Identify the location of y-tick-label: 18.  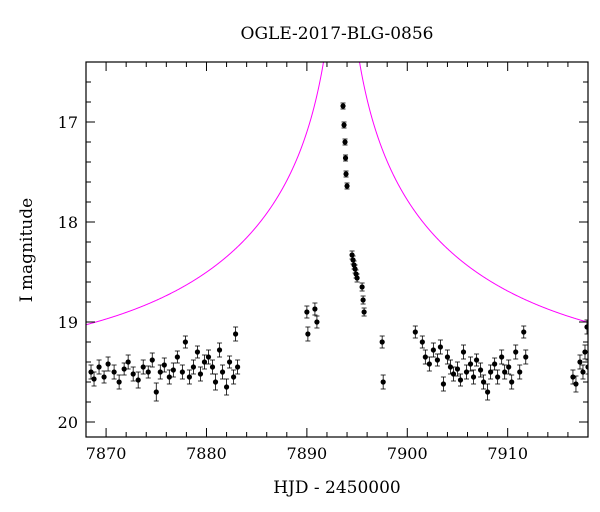
(68, 222).